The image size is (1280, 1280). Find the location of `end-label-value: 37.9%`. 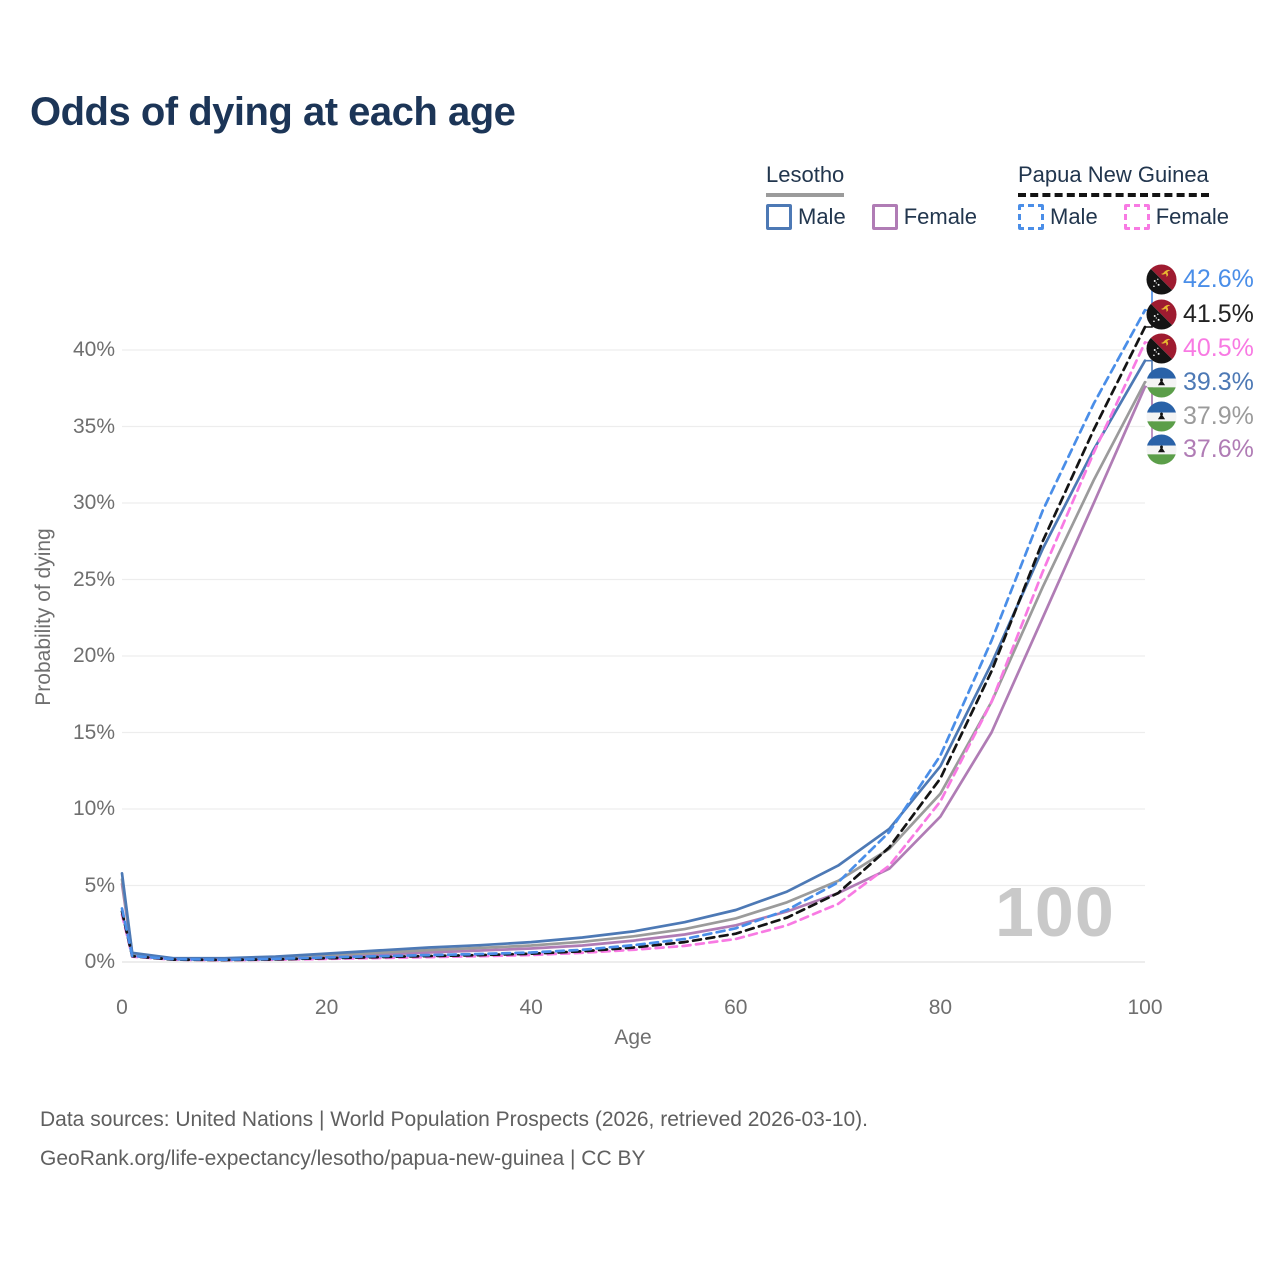

end-label-value: 37.9% is located at coordinates (1218, 415).